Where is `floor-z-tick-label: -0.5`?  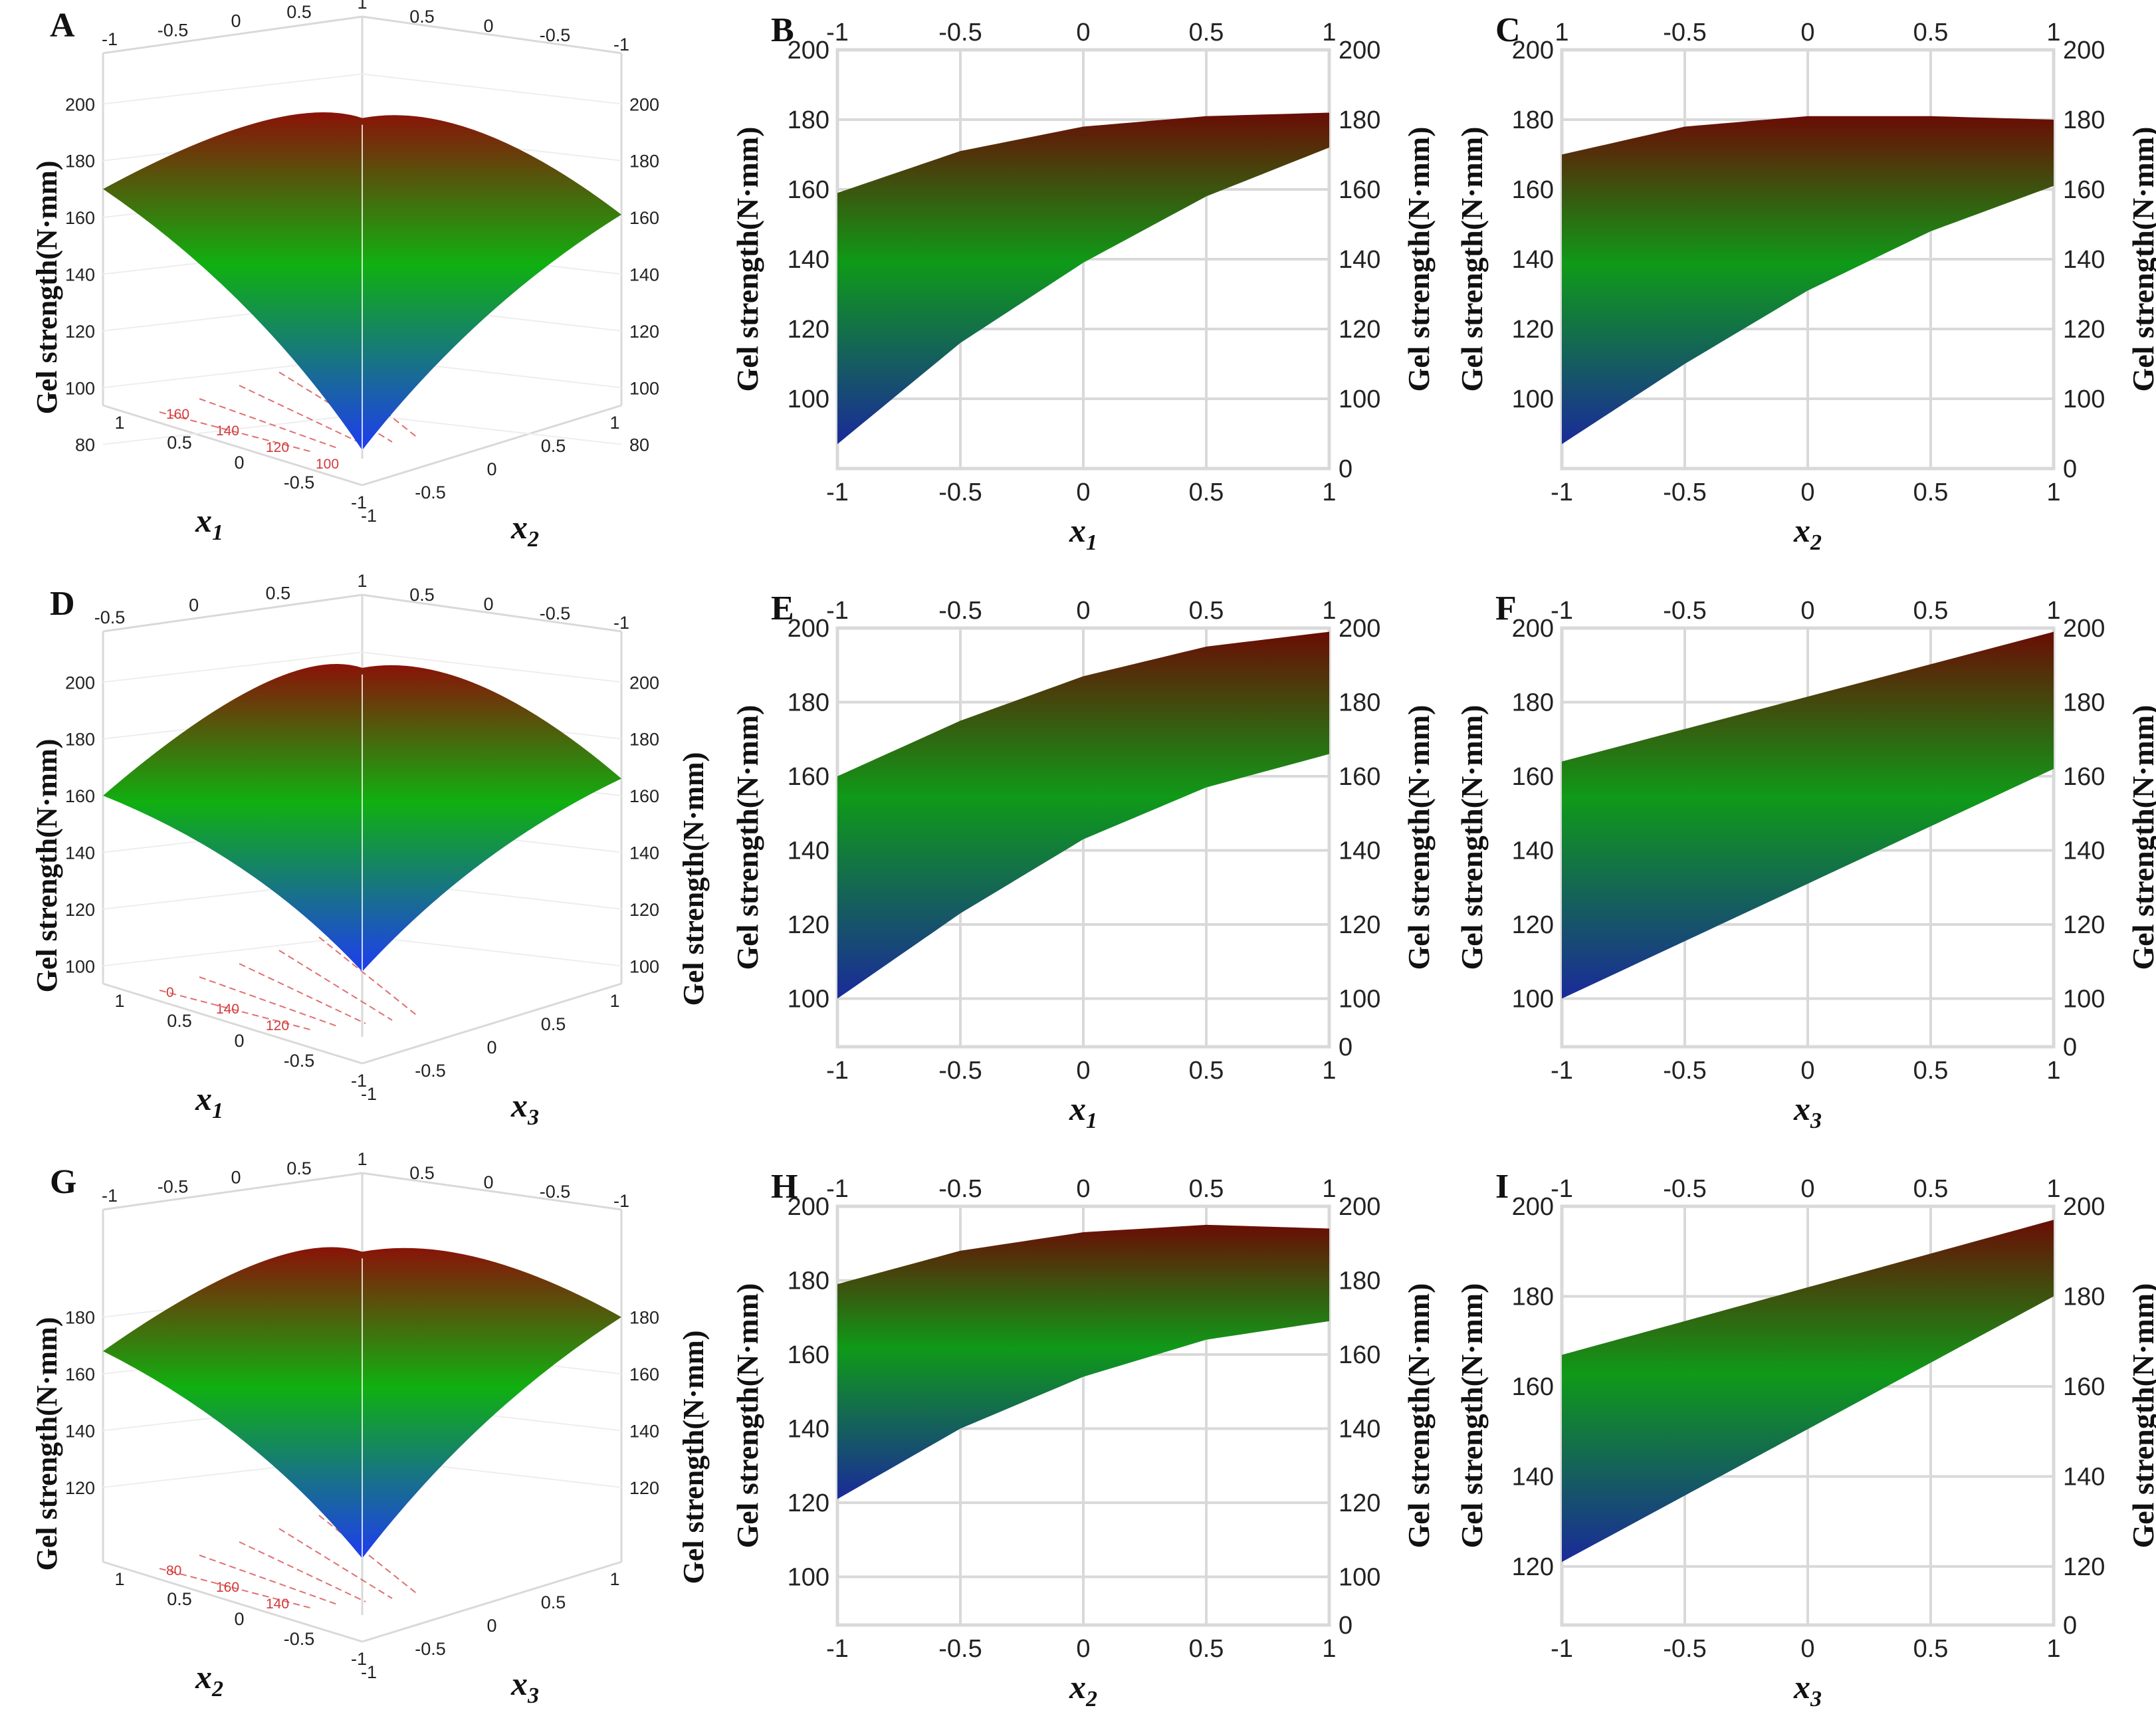
floor-z-tick-label: -0.5 is located at coordinates (430, 493).